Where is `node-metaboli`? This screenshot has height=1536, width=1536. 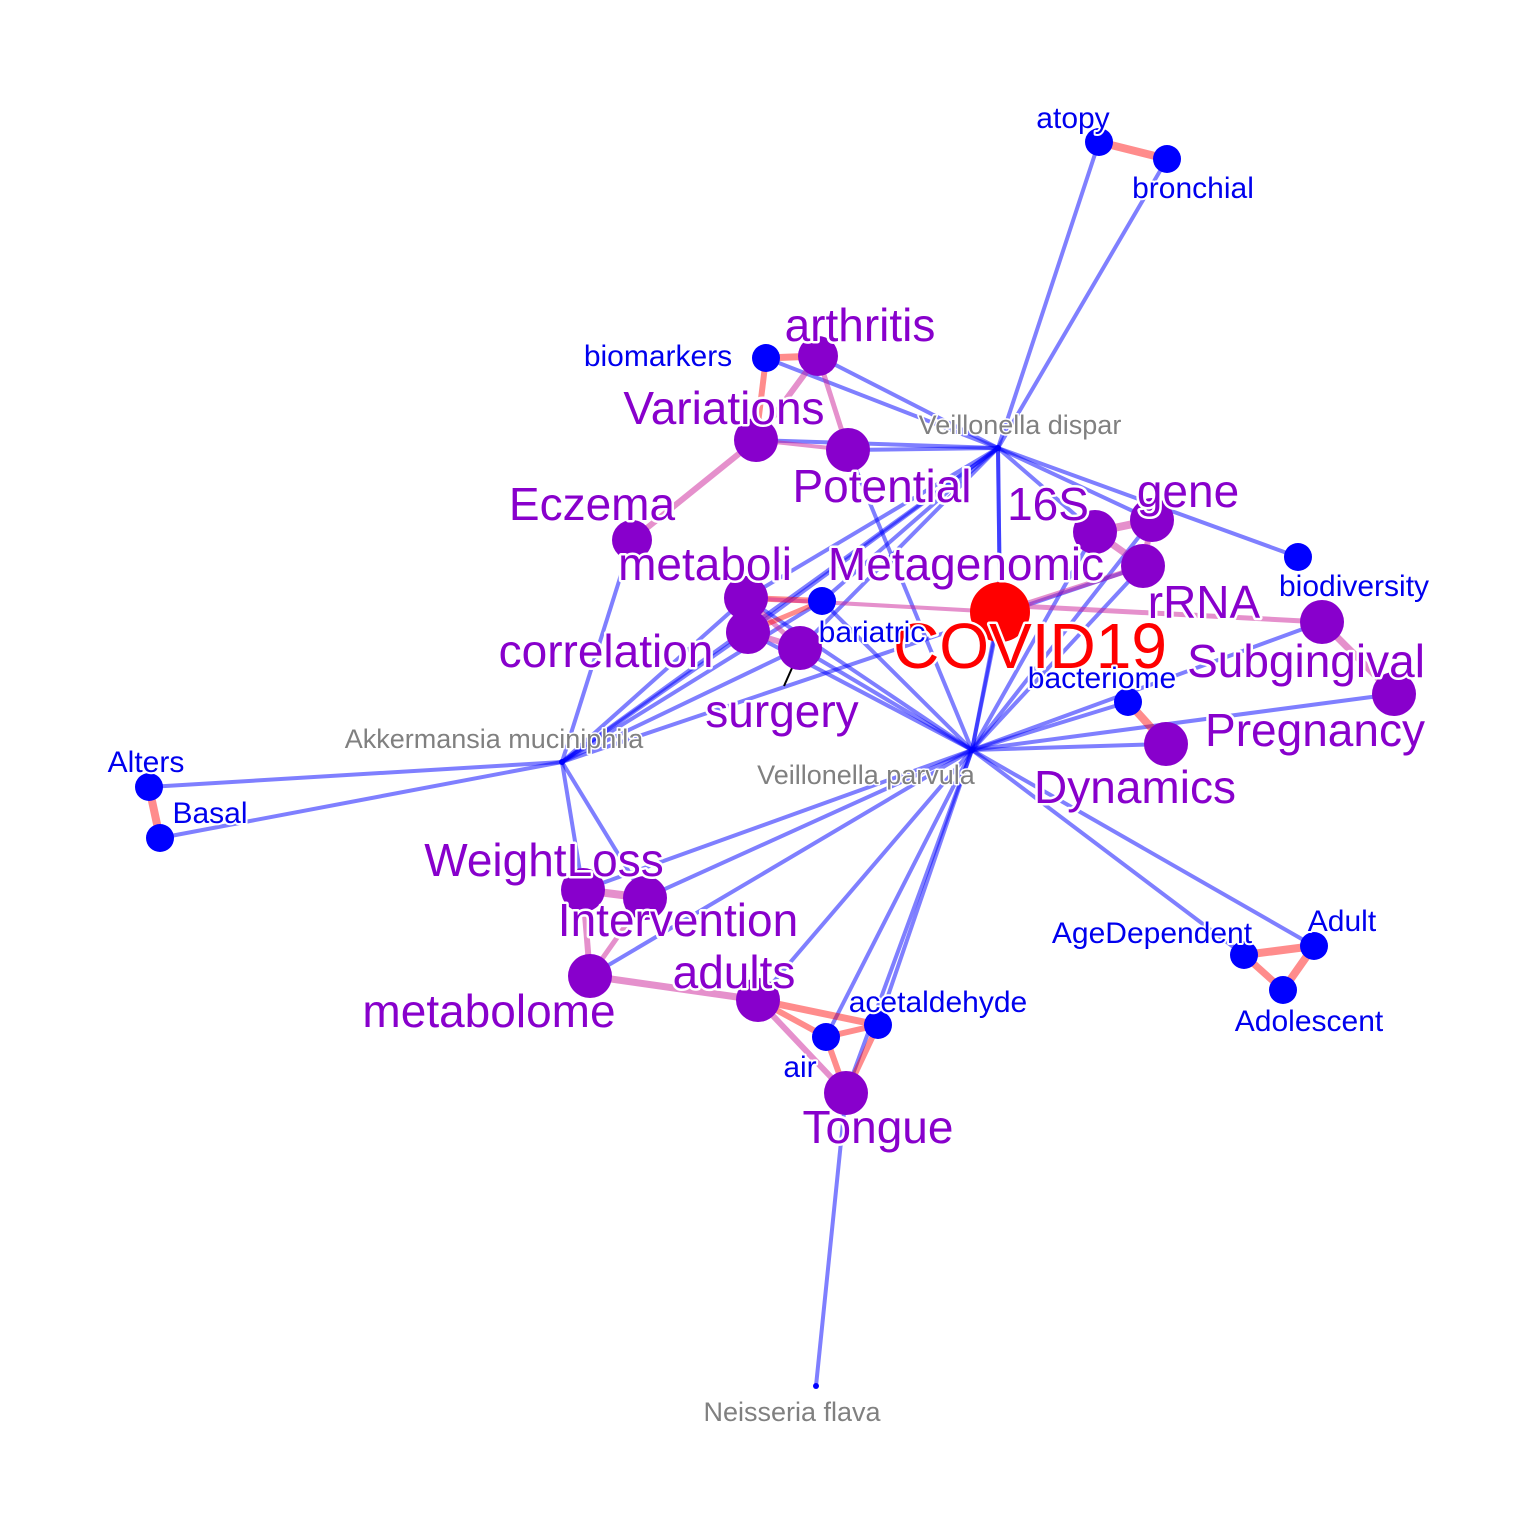
node-metaboli is located at coordinates (746, 598).